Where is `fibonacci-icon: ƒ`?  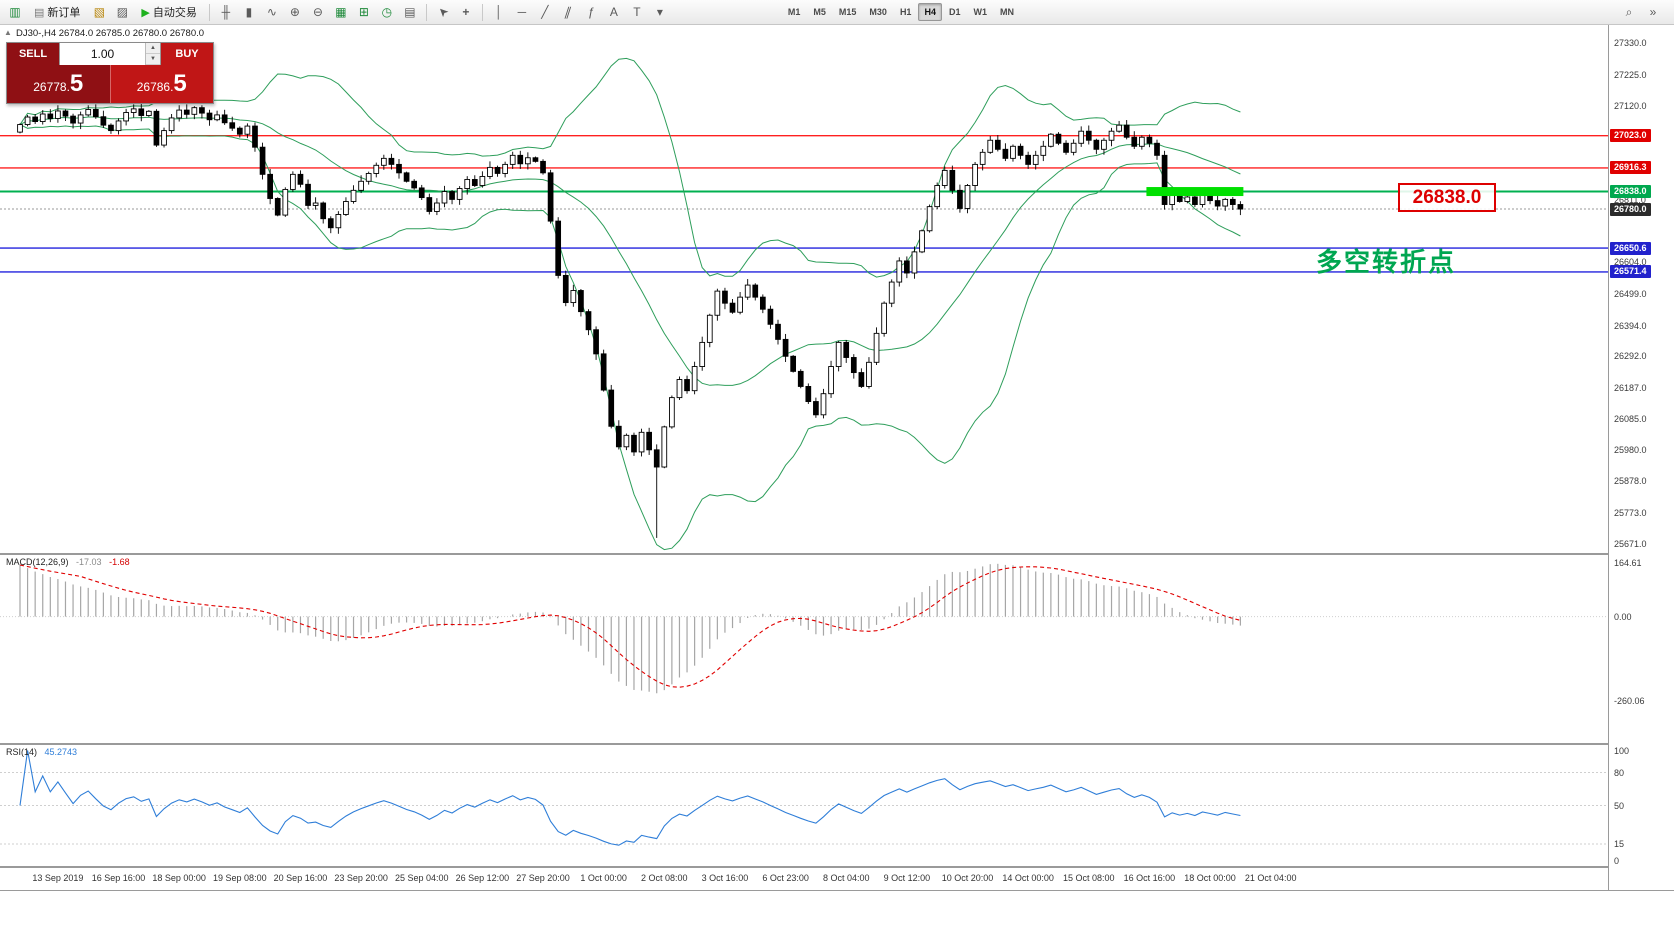 fibonacci-icon: ƒ is located at coordinates (591, 12).